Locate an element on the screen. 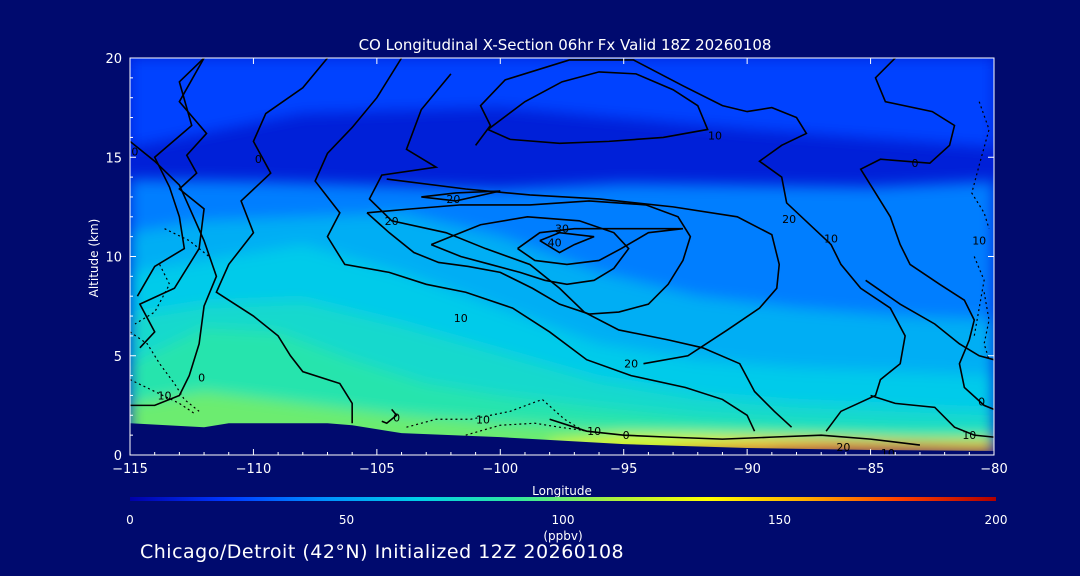 This screenshot has width=1080, height=576. co-band-stratosphere is located at coordinates (562, 103).